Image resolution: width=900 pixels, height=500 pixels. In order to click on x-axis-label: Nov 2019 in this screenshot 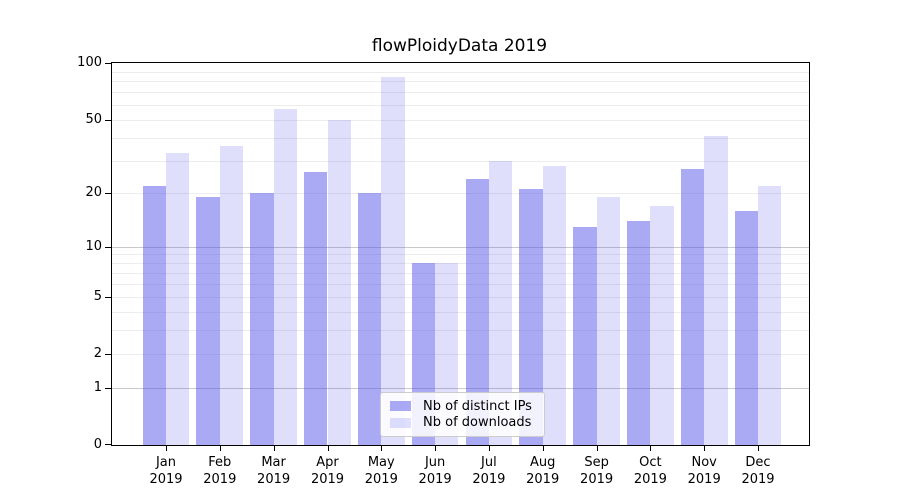, I will do `click(704, 471)`.